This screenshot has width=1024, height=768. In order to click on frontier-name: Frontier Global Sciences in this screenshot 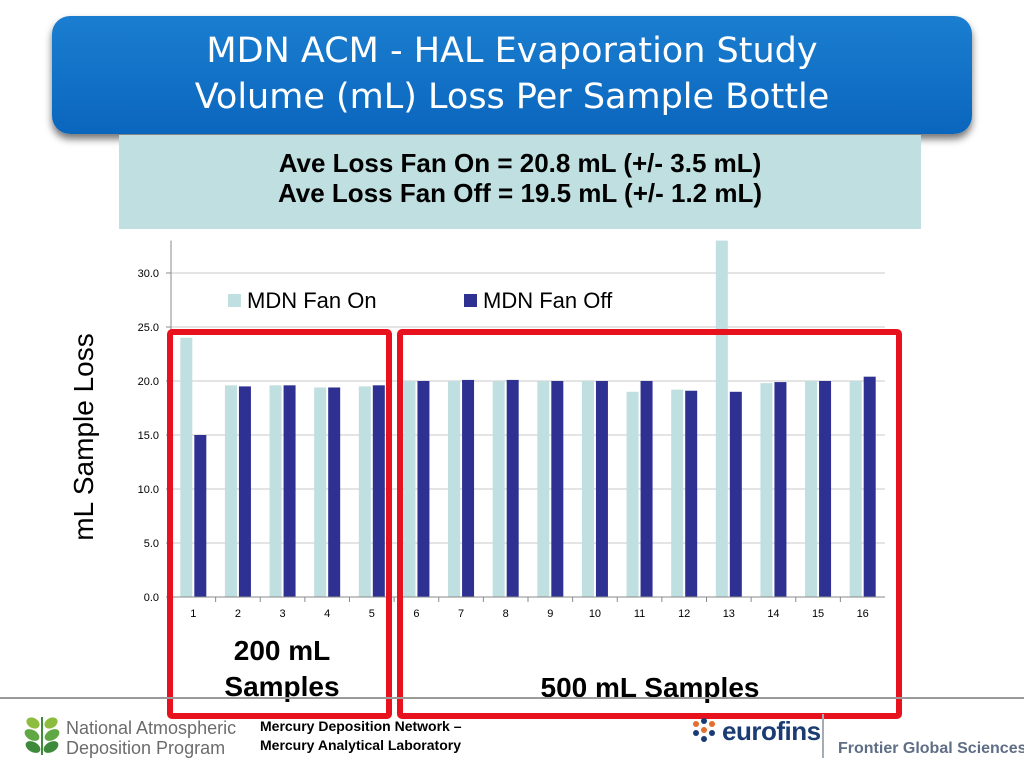, I will do `click(931, 748)`.